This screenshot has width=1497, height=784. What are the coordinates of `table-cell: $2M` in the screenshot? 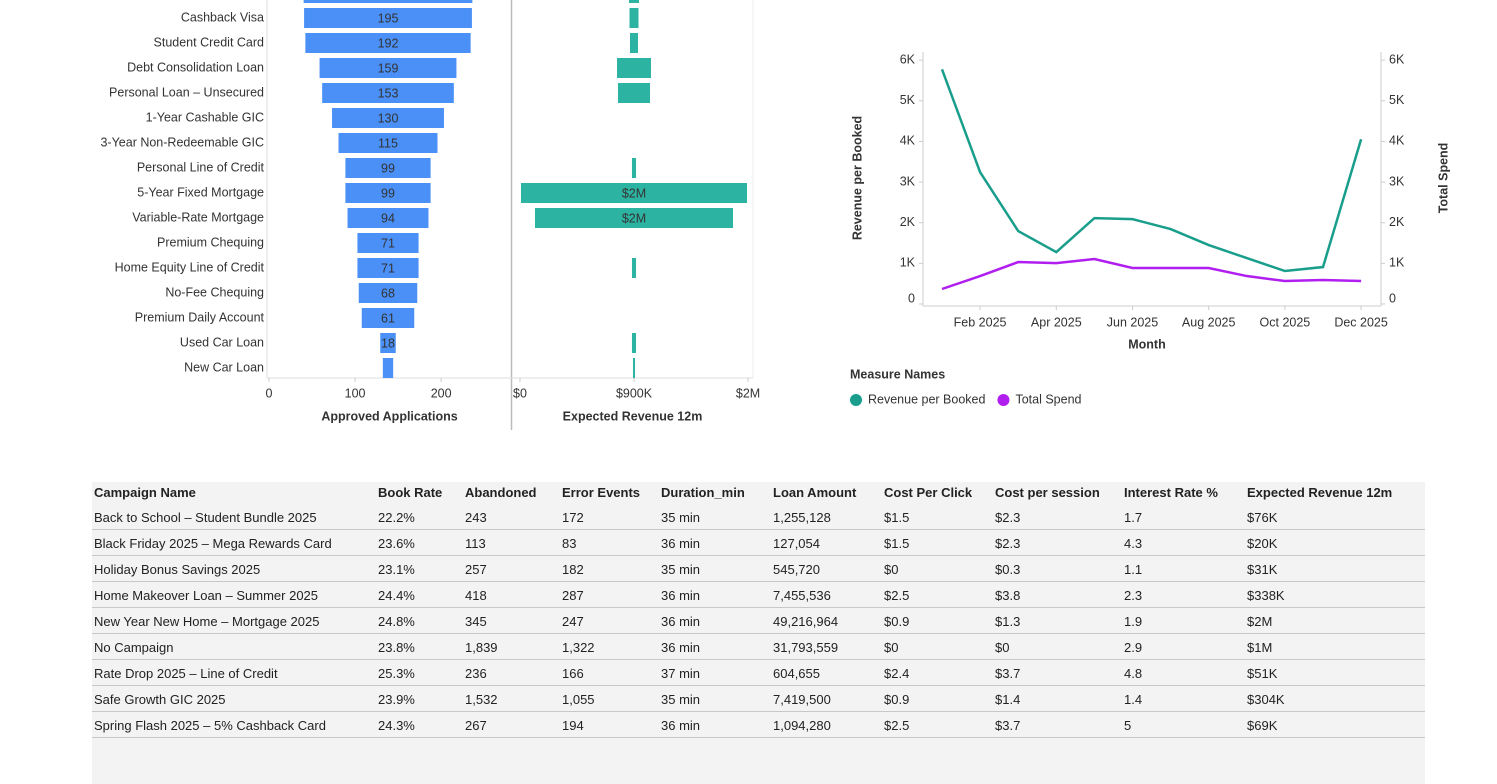 It's located at (1260, 621).